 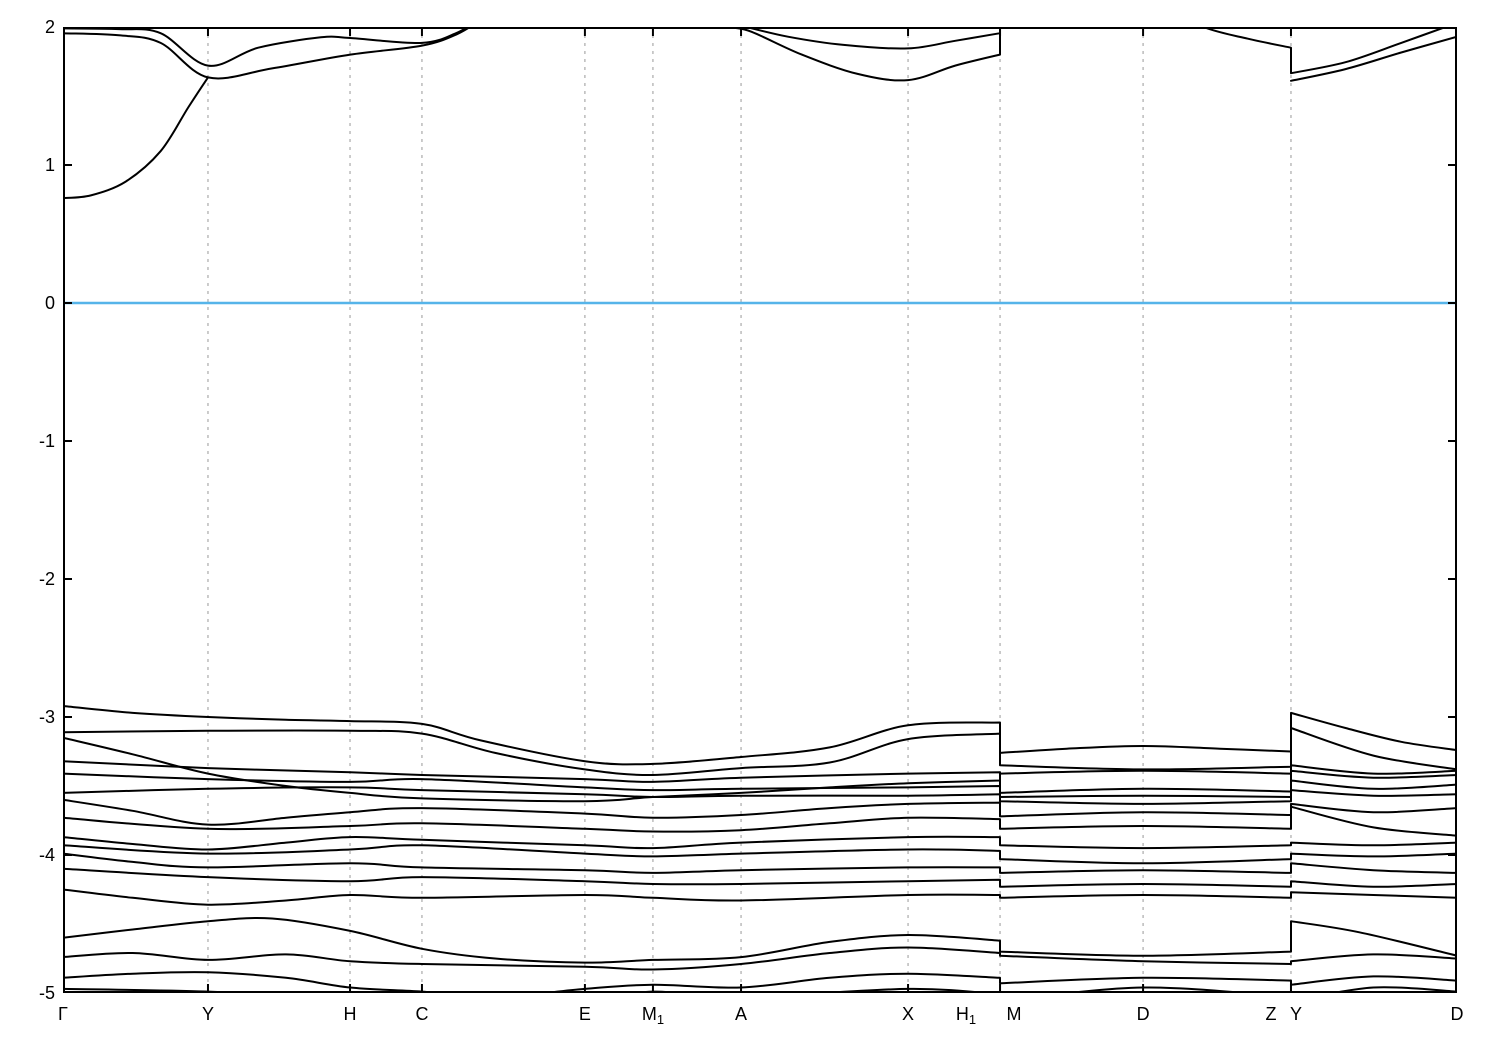 I want to click on kpoint-label: Z, so click(x=1271, y=1014).